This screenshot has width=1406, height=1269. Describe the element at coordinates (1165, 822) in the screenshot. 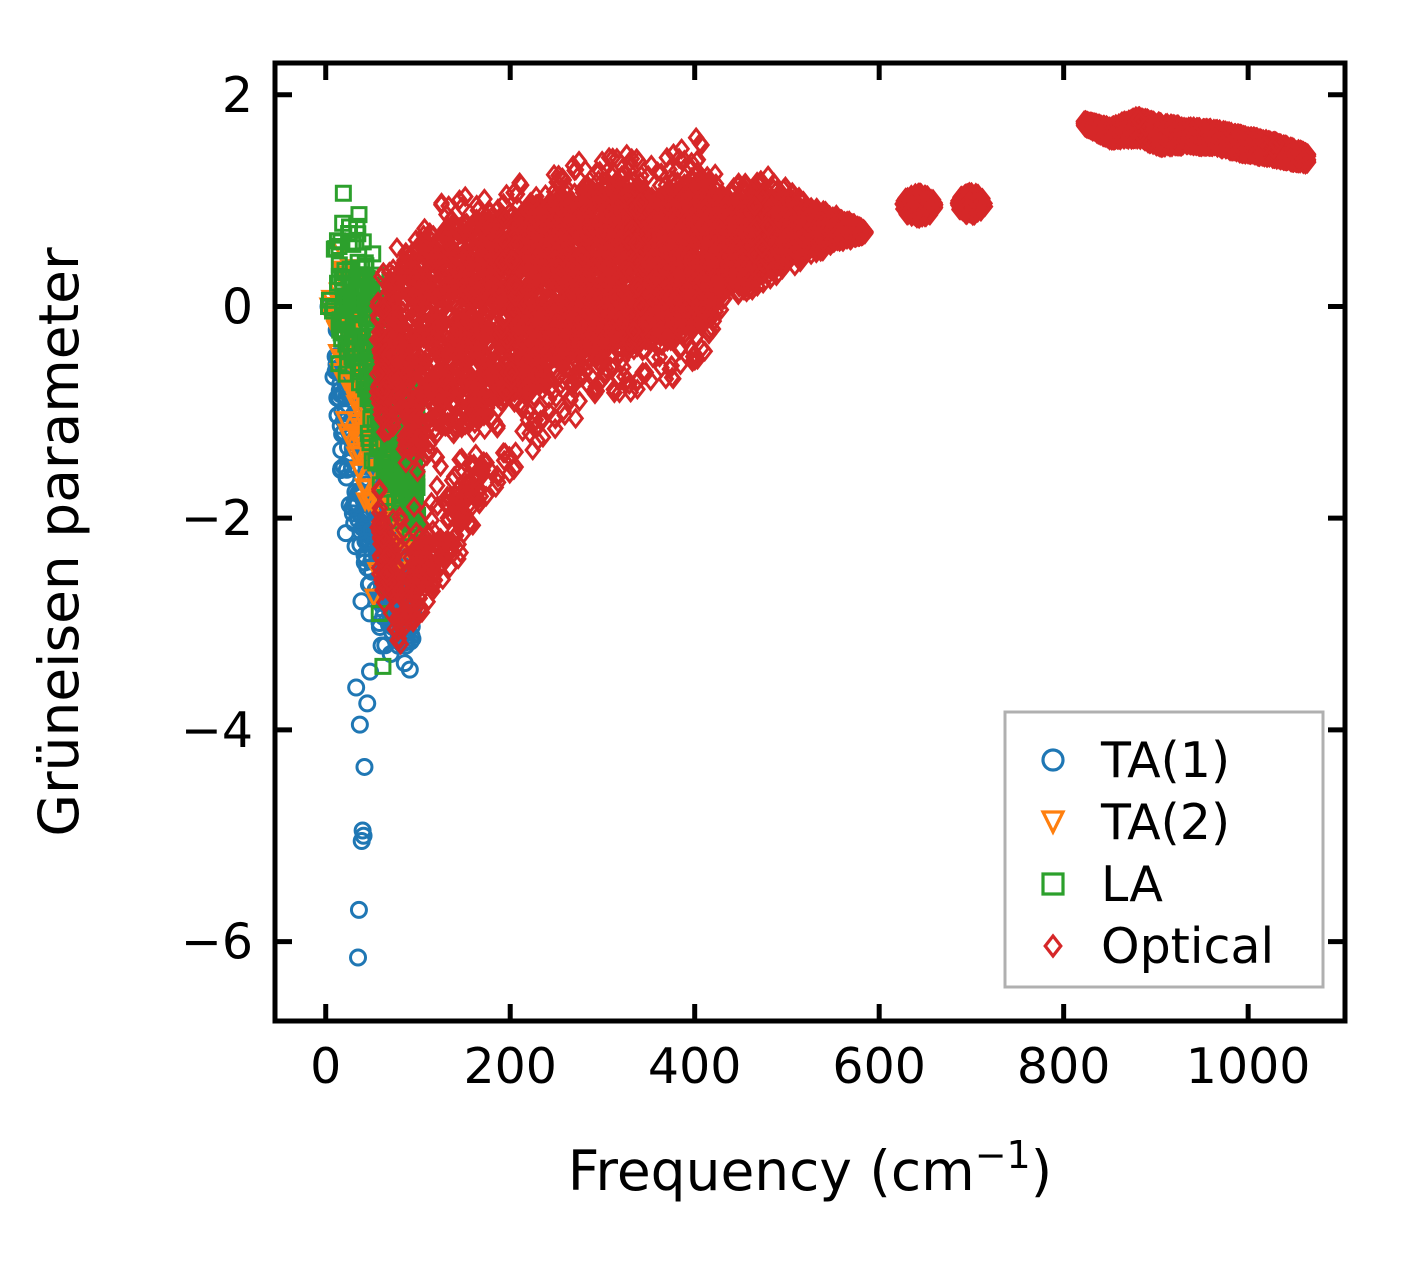

I see `legend-label-ta2: TA(2)` at that location.